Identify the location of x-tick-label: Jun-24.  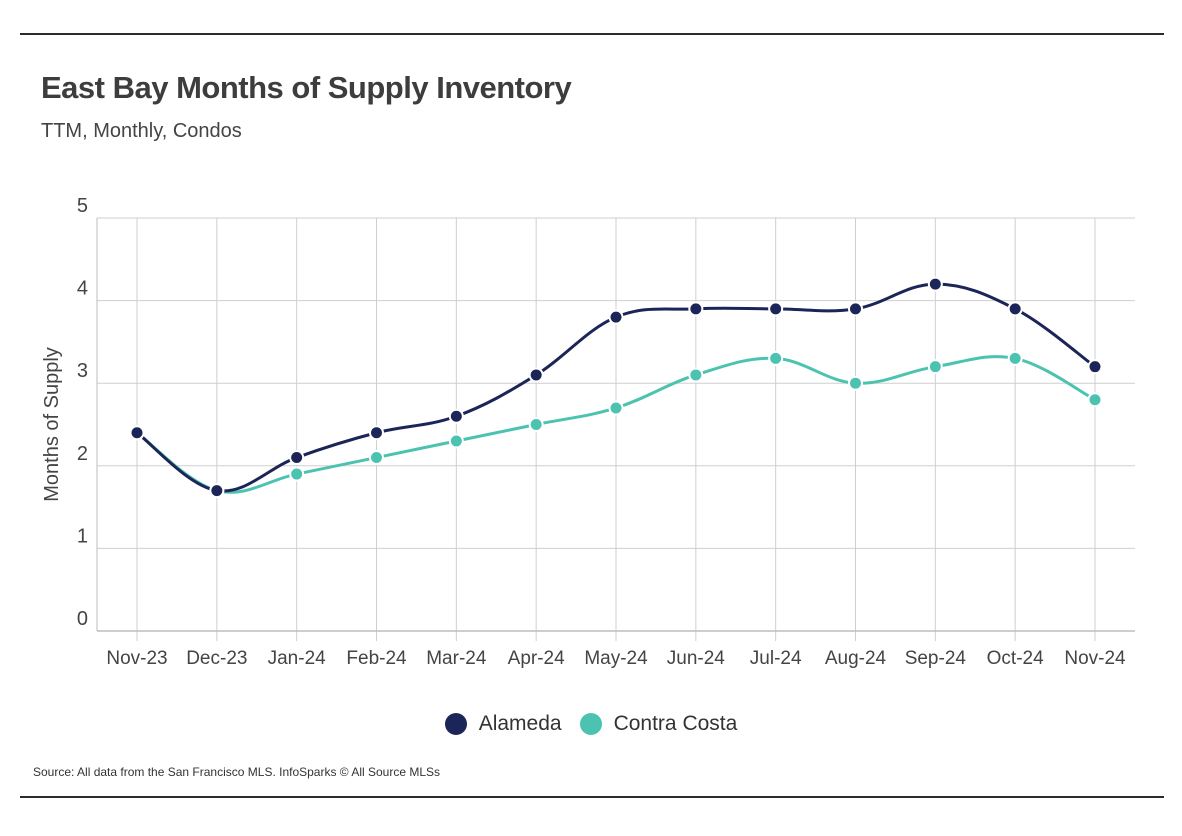
(696, 658).